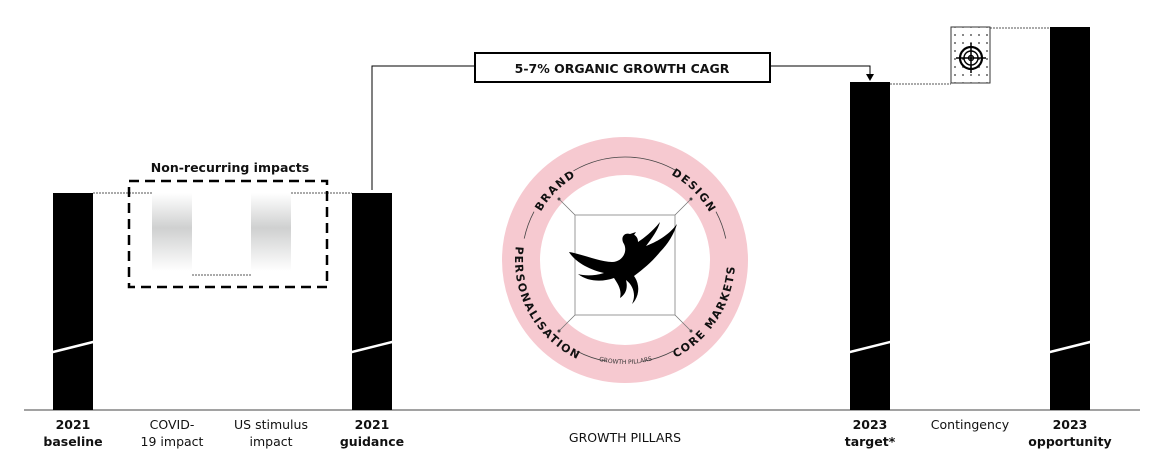 This screenshot has height=468, width=1151. Describe the element at coordinates (625, 360) in the screenshot. I see `growth-pillars-caption: GROWTH PILLARS` at that location.